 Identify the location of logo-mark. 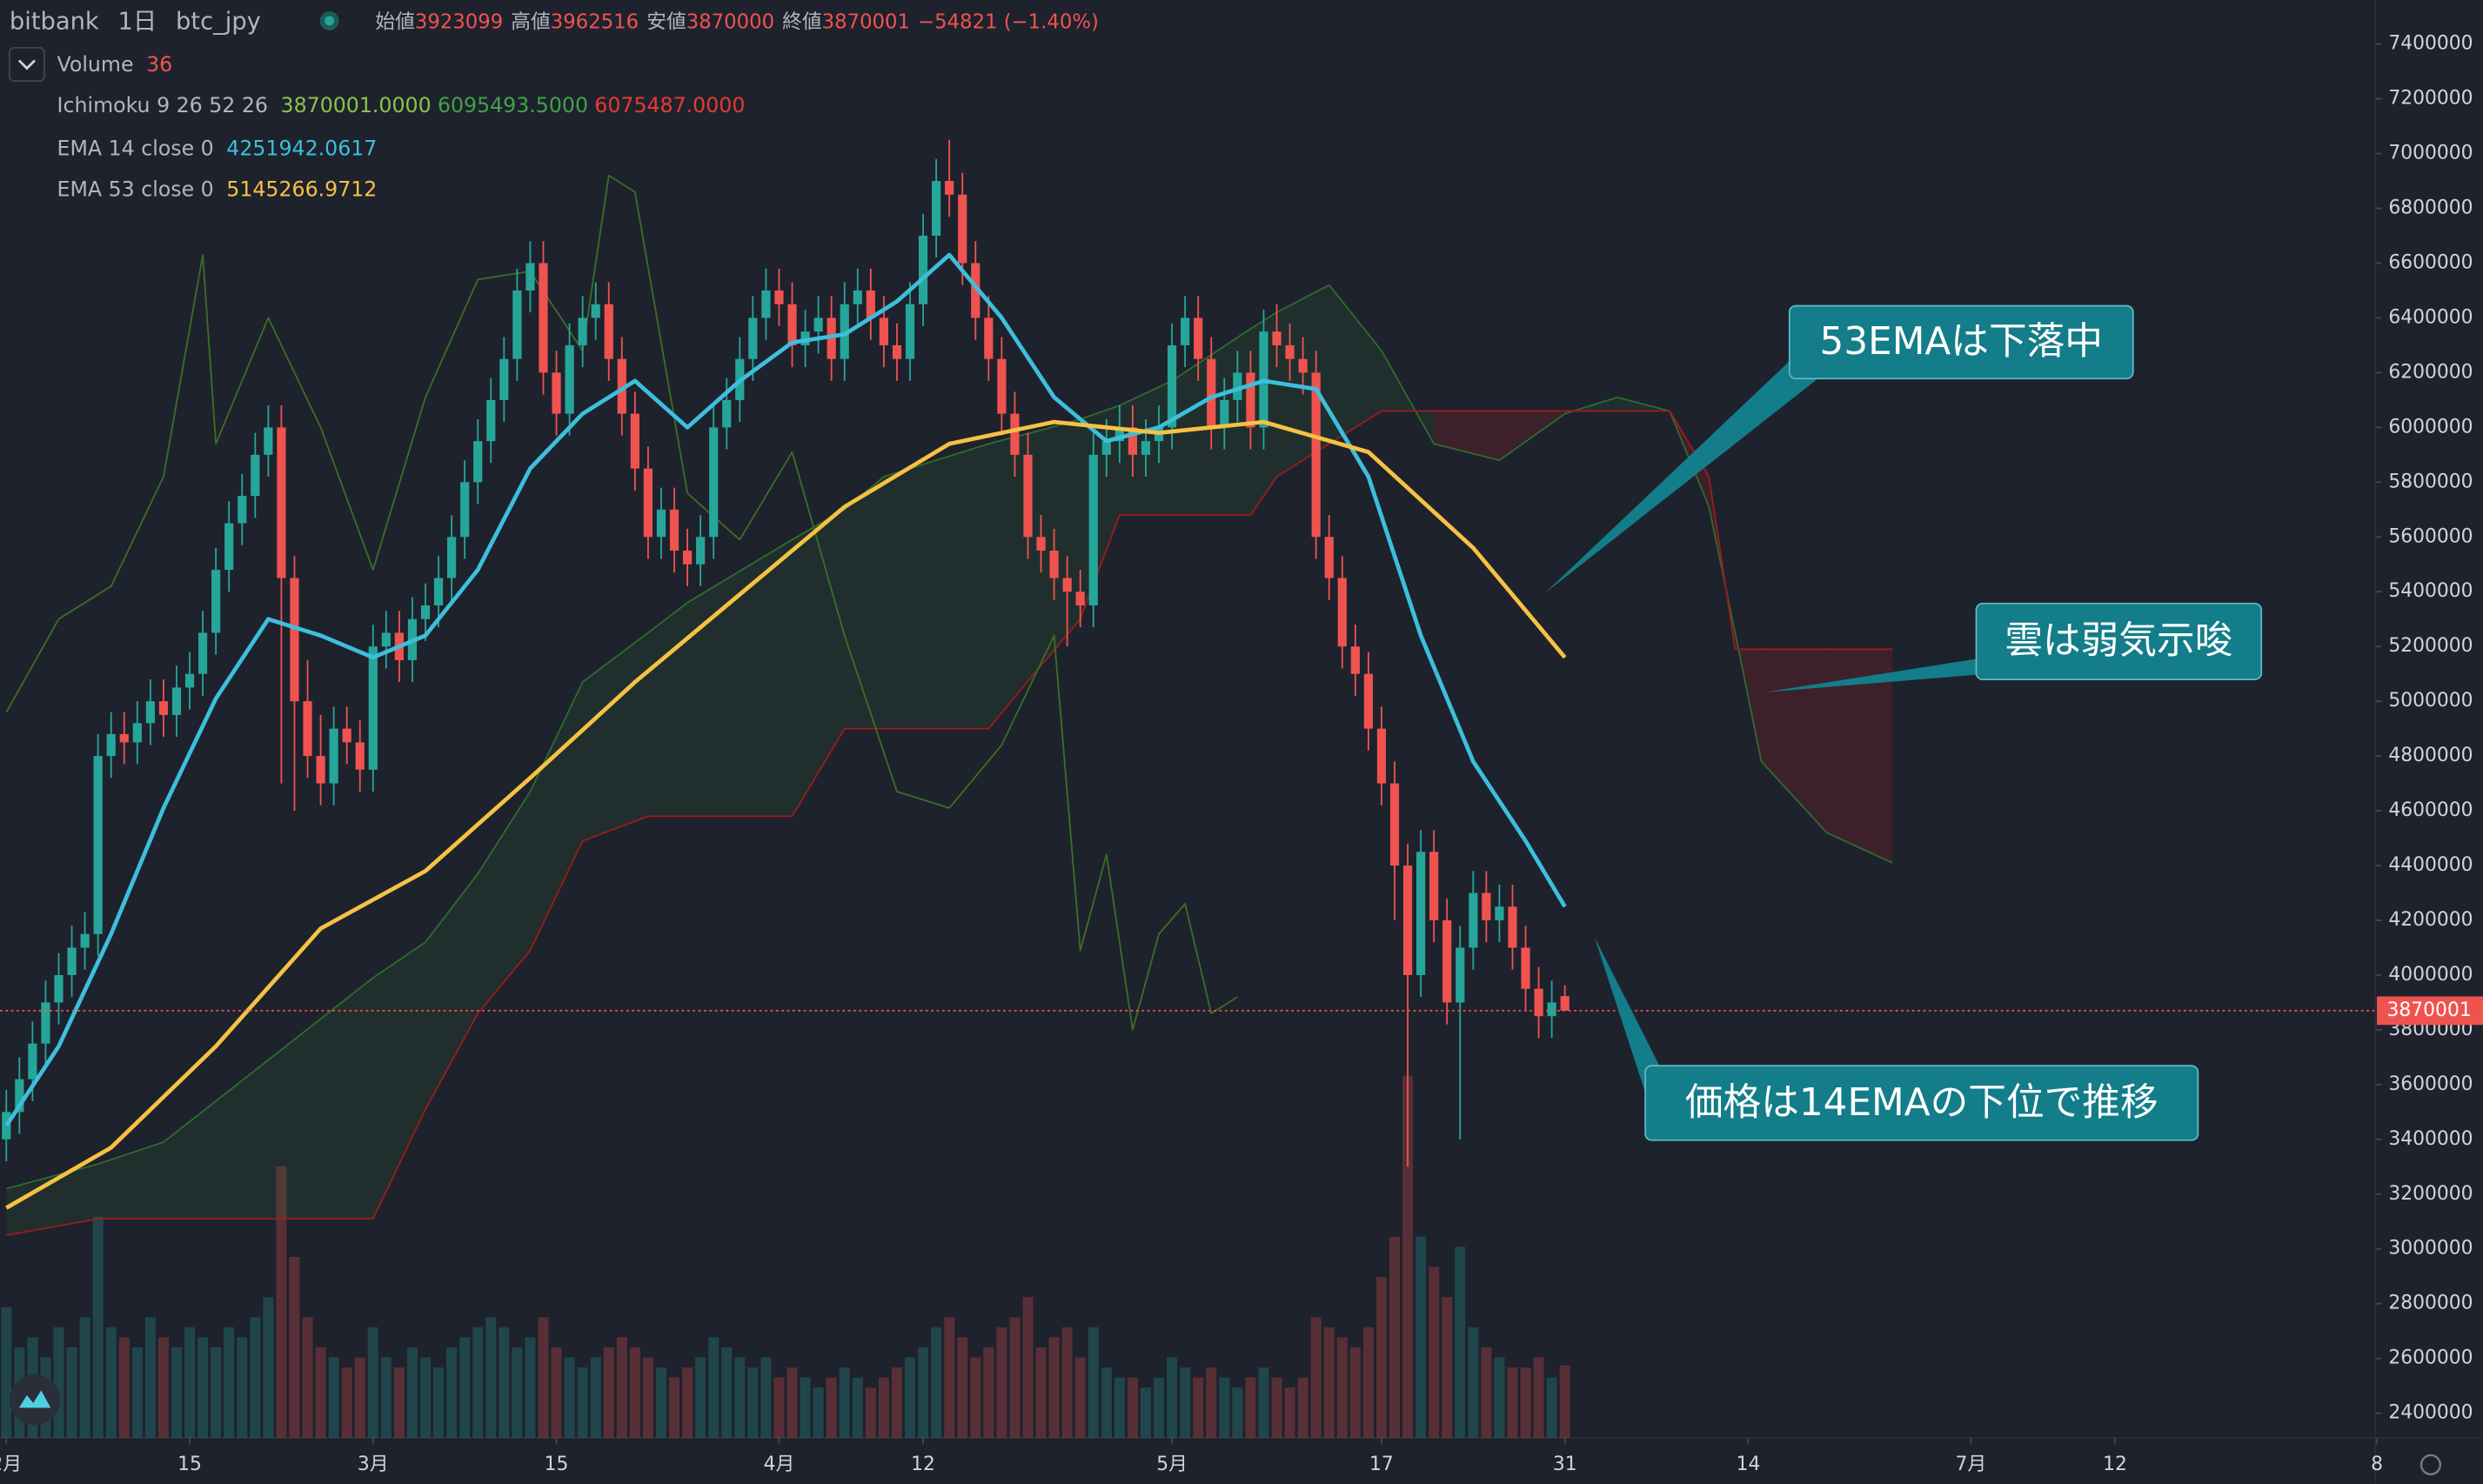
(34, 1399).